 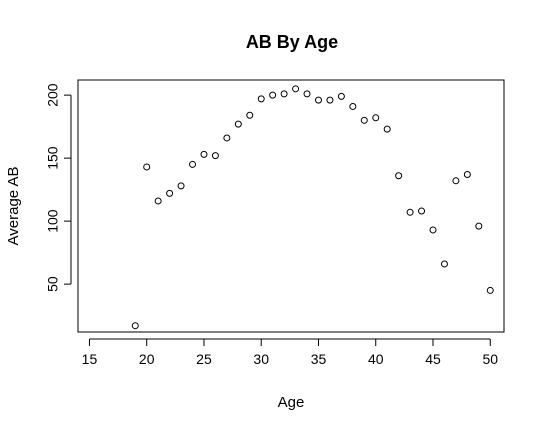 I want to click on x-tick-label: 40, so click(x=376, y=359).